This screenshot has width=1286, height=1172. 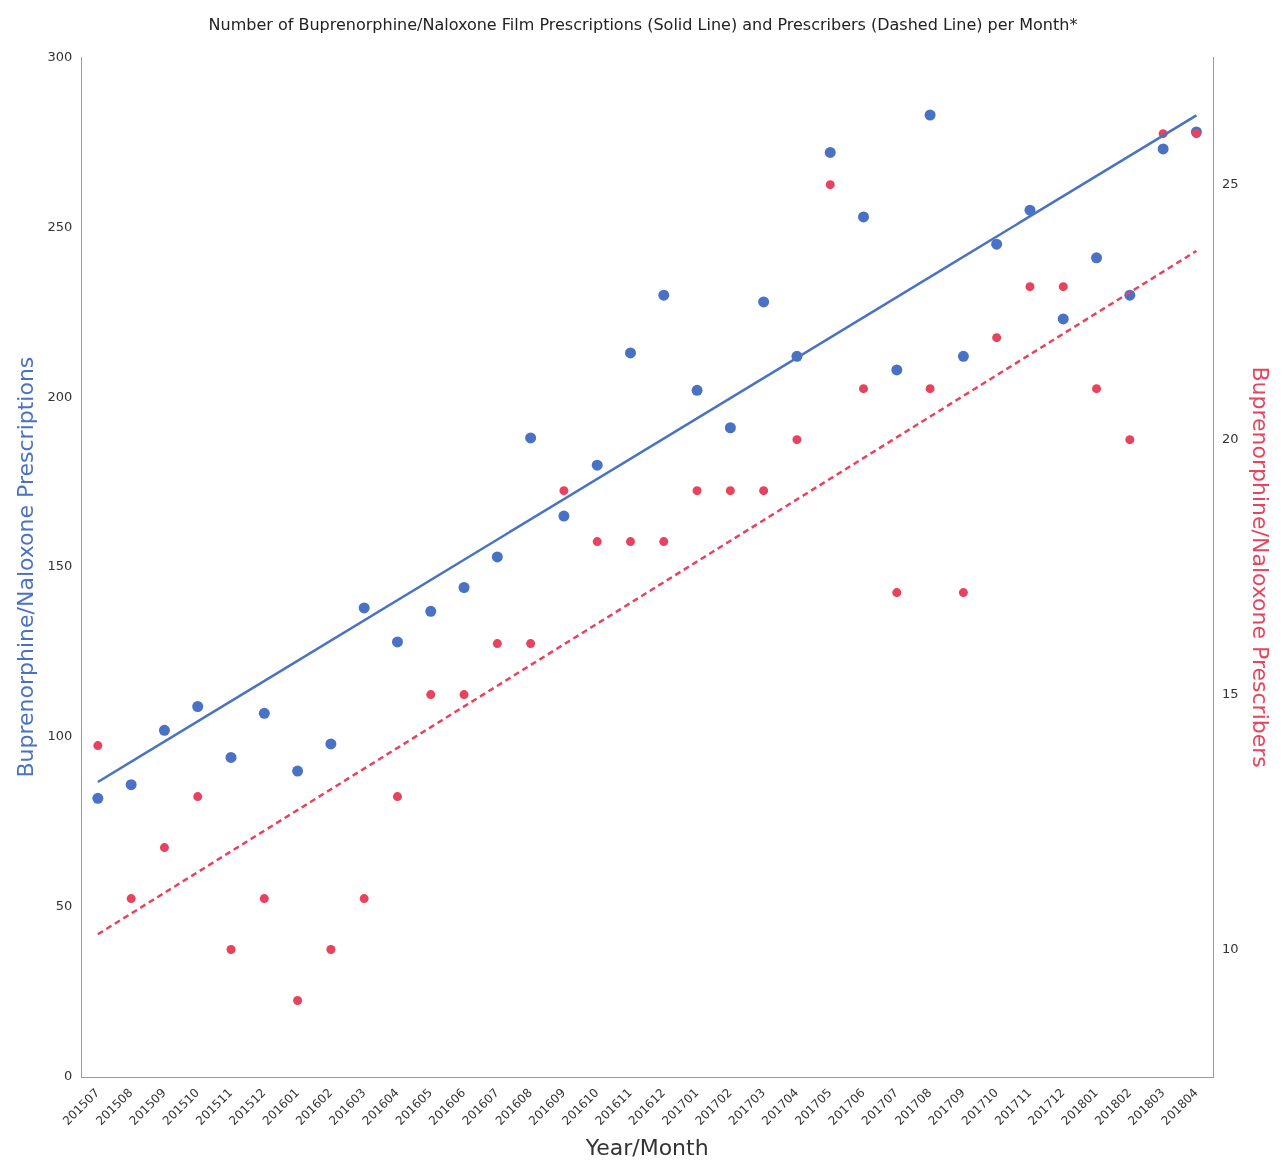 I want to click on x-axis-title: Year/Month, so click(x=646, y=1147).